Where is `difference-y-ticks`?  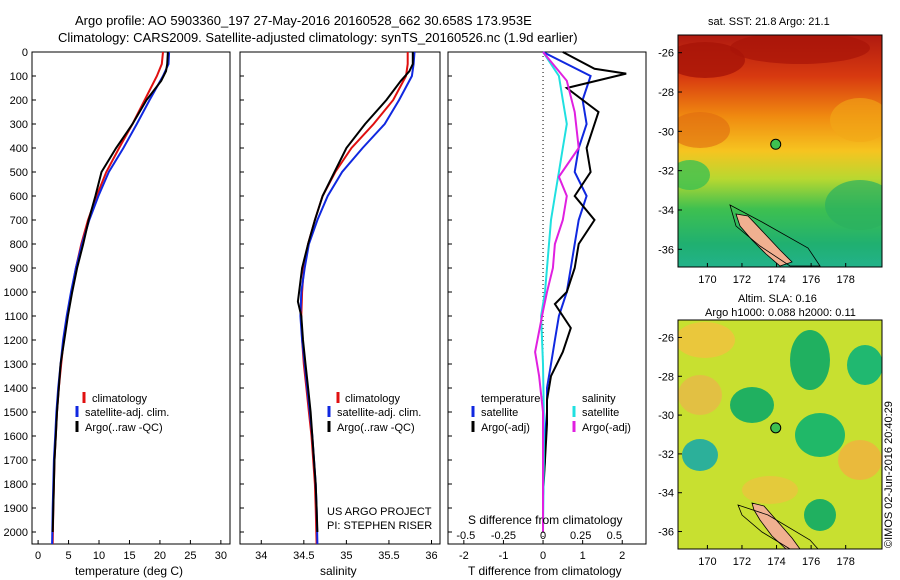 difference-y-ticks is located at coordinates (450, 292).